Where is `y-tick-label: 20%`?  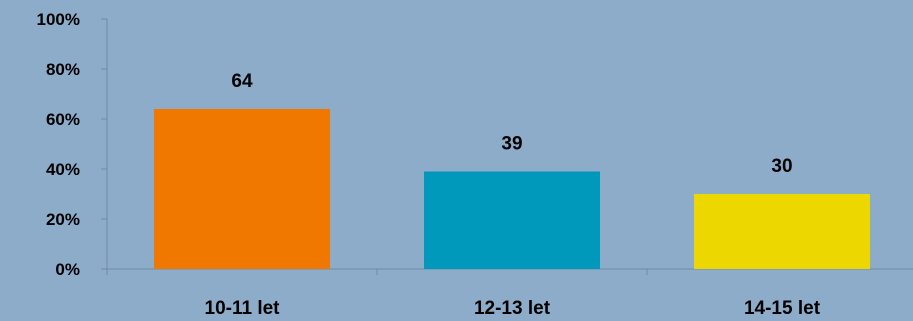
y-tick-label: 20% is located at coordinates (63, 219).